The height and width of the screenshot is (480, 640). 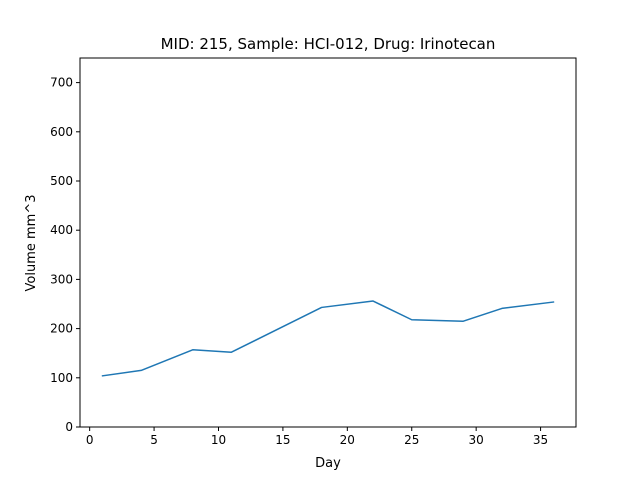 I want to click on y-tick-label: 0, so click(x=69, y=427).